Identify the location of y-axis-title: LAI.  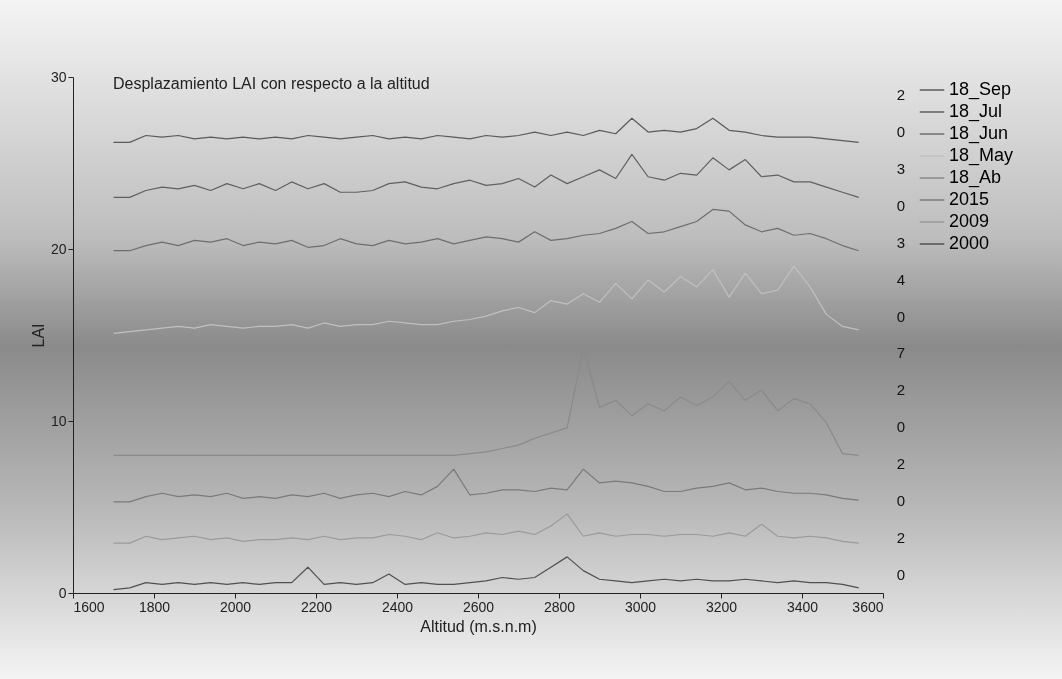
(38, 335).